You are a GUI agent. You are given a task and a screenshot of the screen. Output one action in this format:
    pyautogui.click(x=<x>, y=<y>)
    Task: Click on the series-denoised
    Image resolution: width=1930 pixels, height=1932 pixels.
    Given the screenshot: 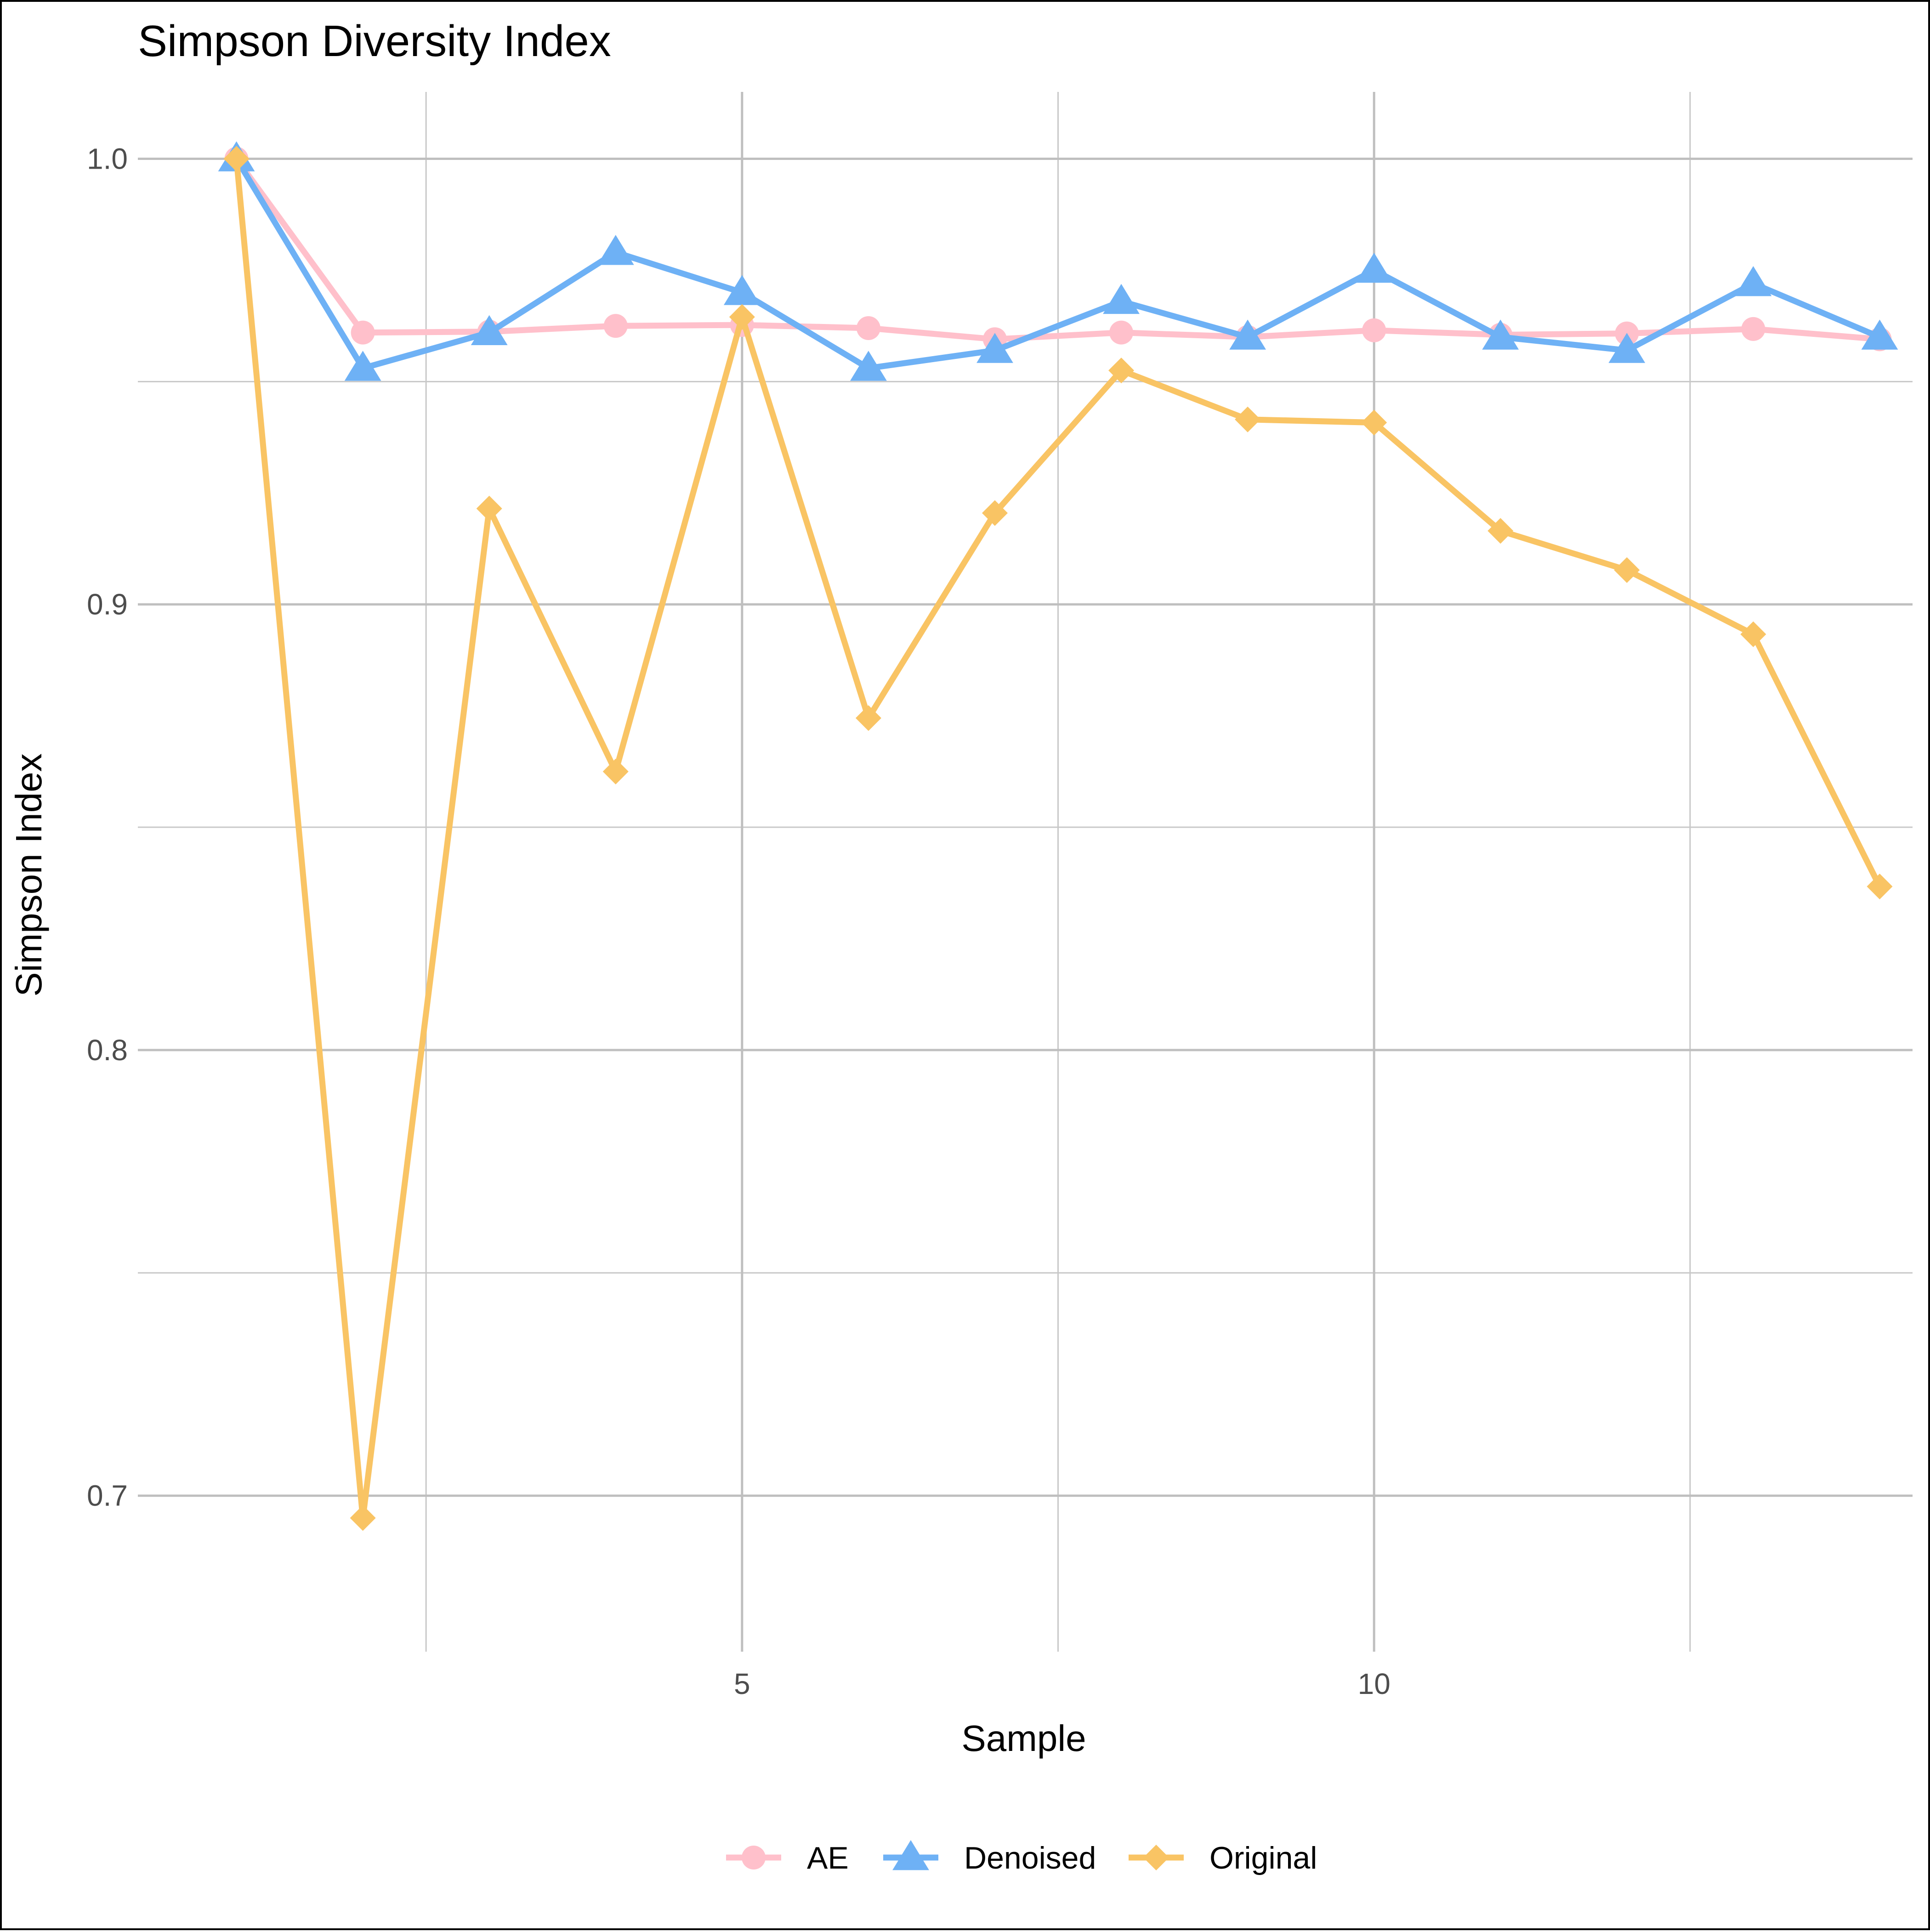 What is the action you would take?
    pyautogui.click(x=1058, y=261)
    